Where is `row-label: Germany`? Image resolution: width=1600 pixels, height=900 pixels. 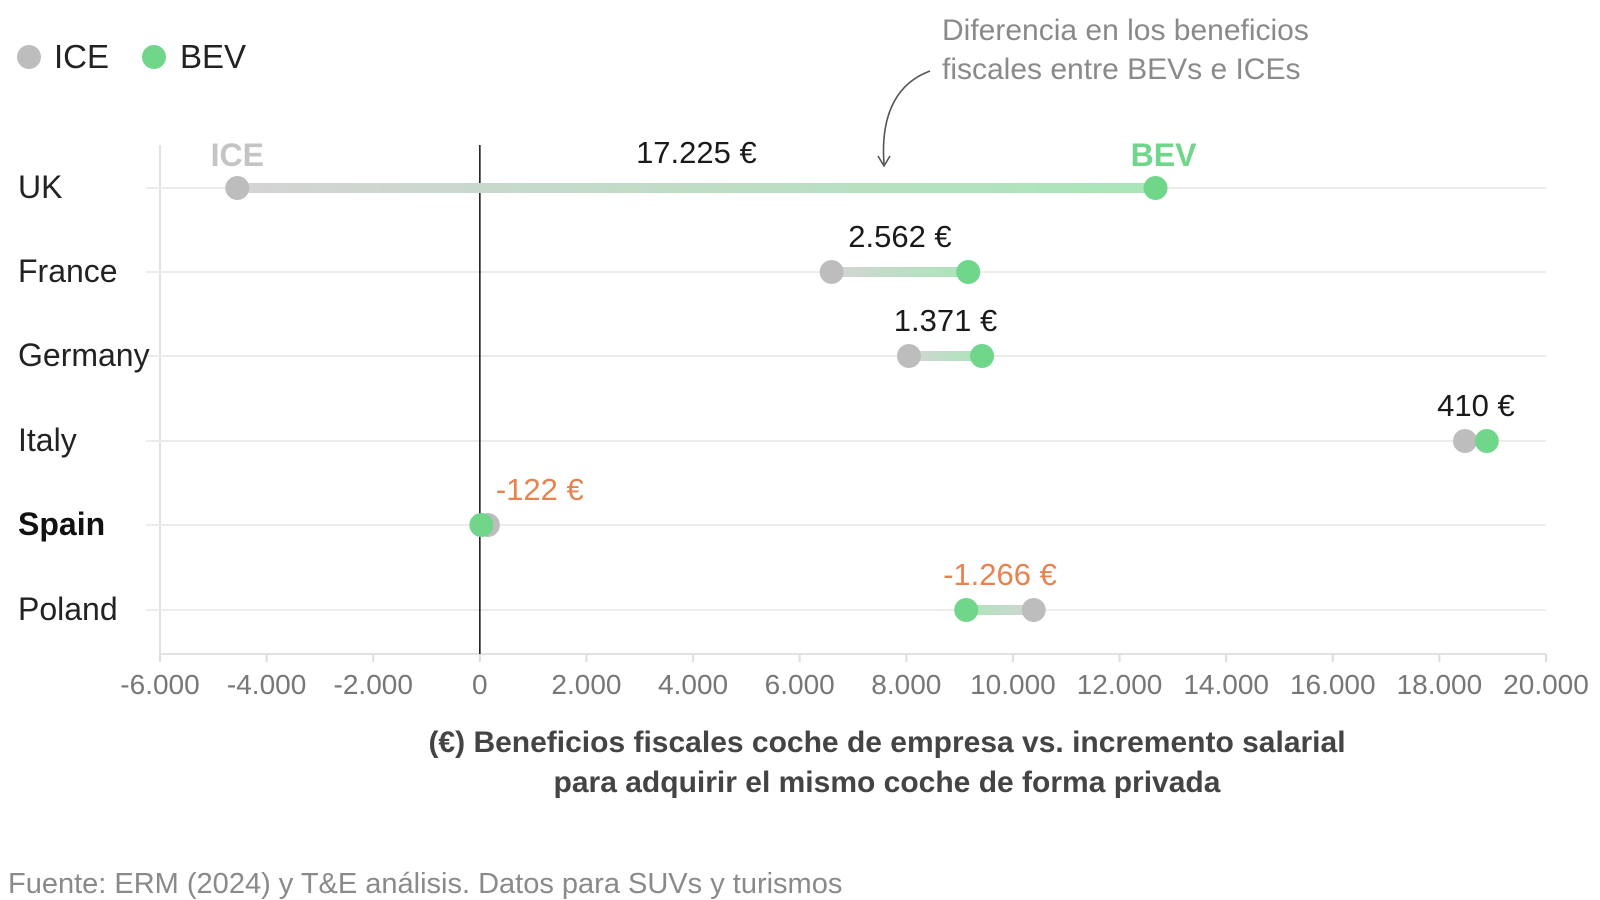 row-label: Germany is located at coordinates (84, 355).